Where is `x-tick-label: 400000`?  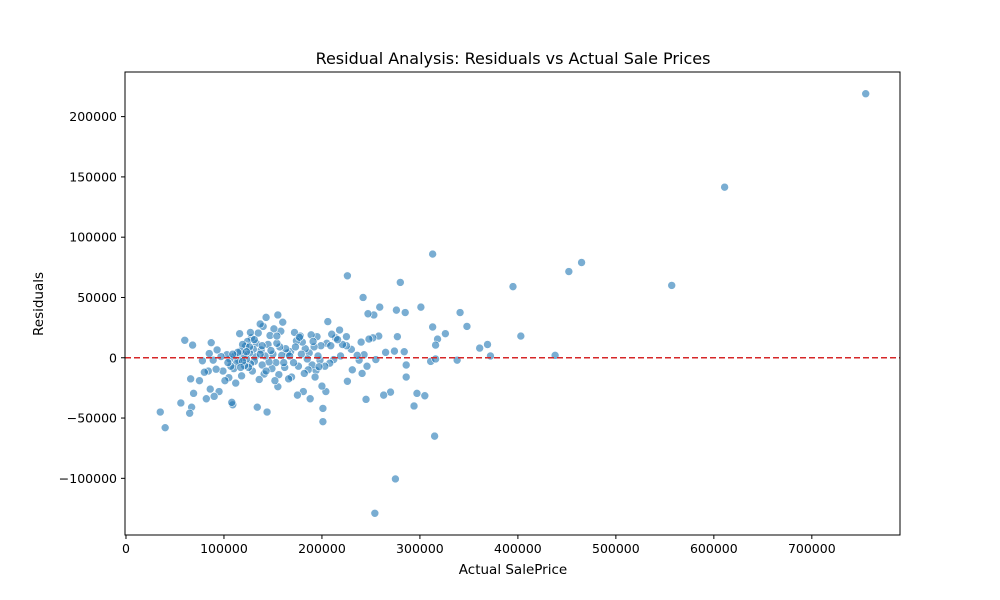
x-tick-label: 400000 is located at coordinates (518, 548).